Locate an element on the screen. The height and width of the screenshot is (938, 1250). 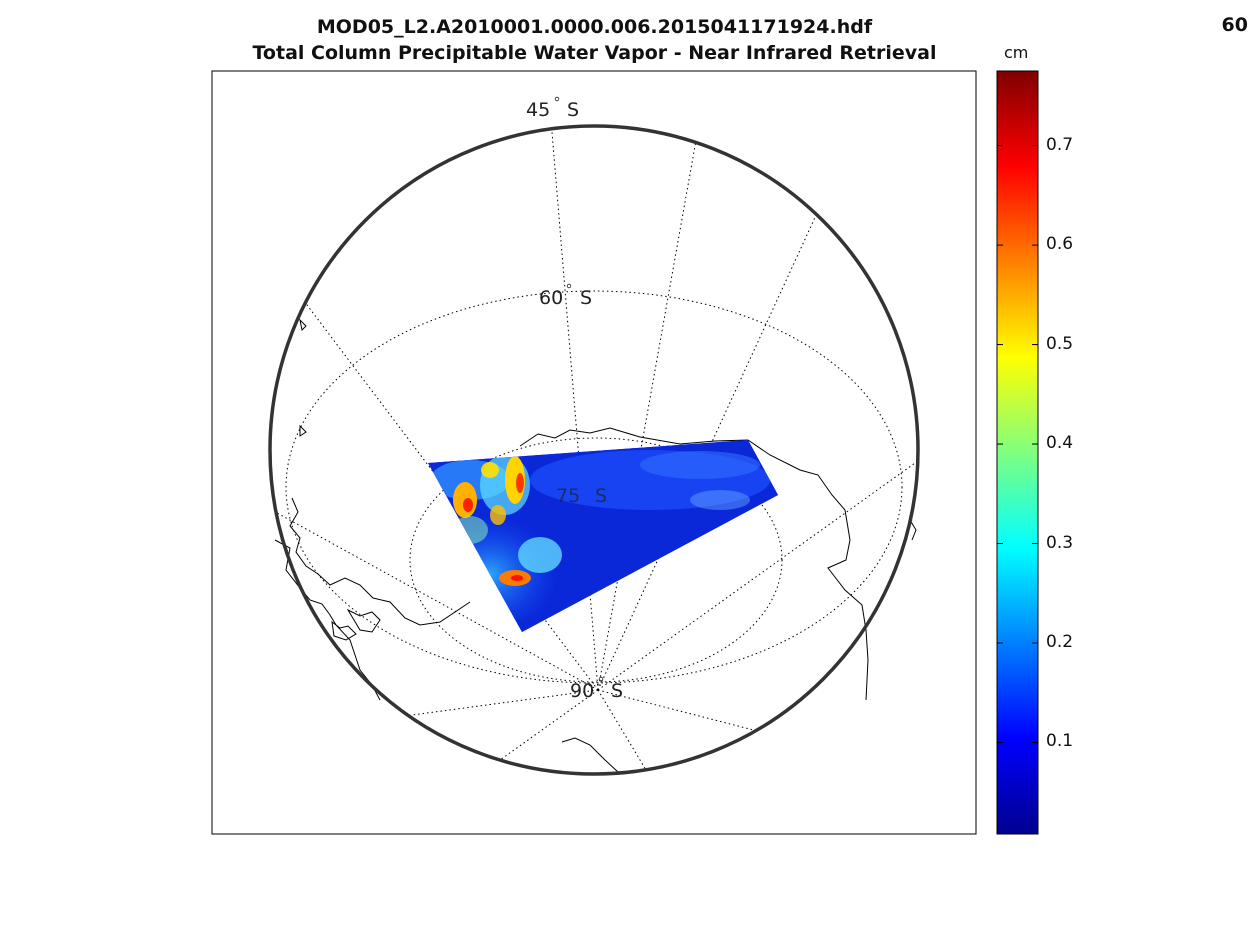
colorbar is located at coordinates (1017, 452).